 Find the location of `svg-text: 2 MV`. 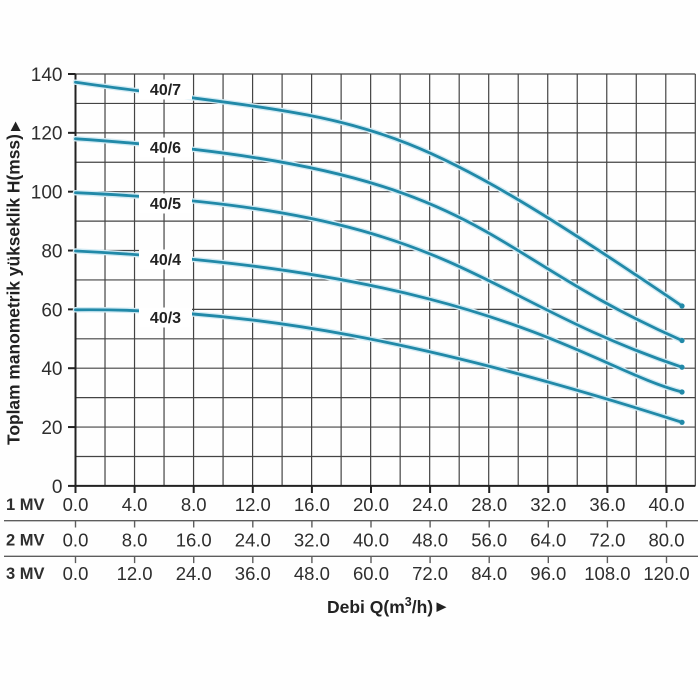

svg-text: 2 MV is located at coordinates (25, 541).